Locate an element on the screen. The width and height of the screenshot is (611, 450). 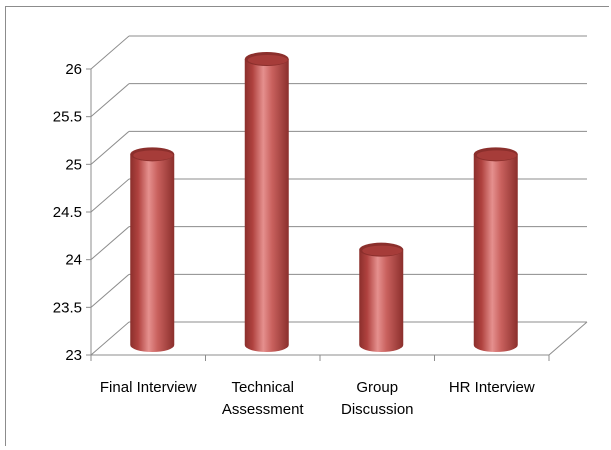
y-tick-label: 25.5 is located at coordinates (67, 117).